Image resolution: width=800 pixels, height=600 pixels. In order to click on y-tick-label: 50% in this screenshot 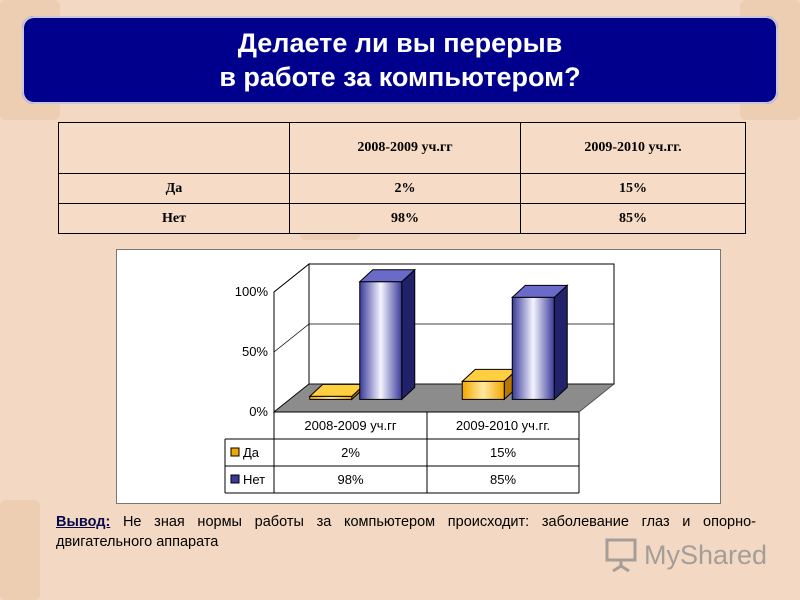, I will do `click(255, 351)`.